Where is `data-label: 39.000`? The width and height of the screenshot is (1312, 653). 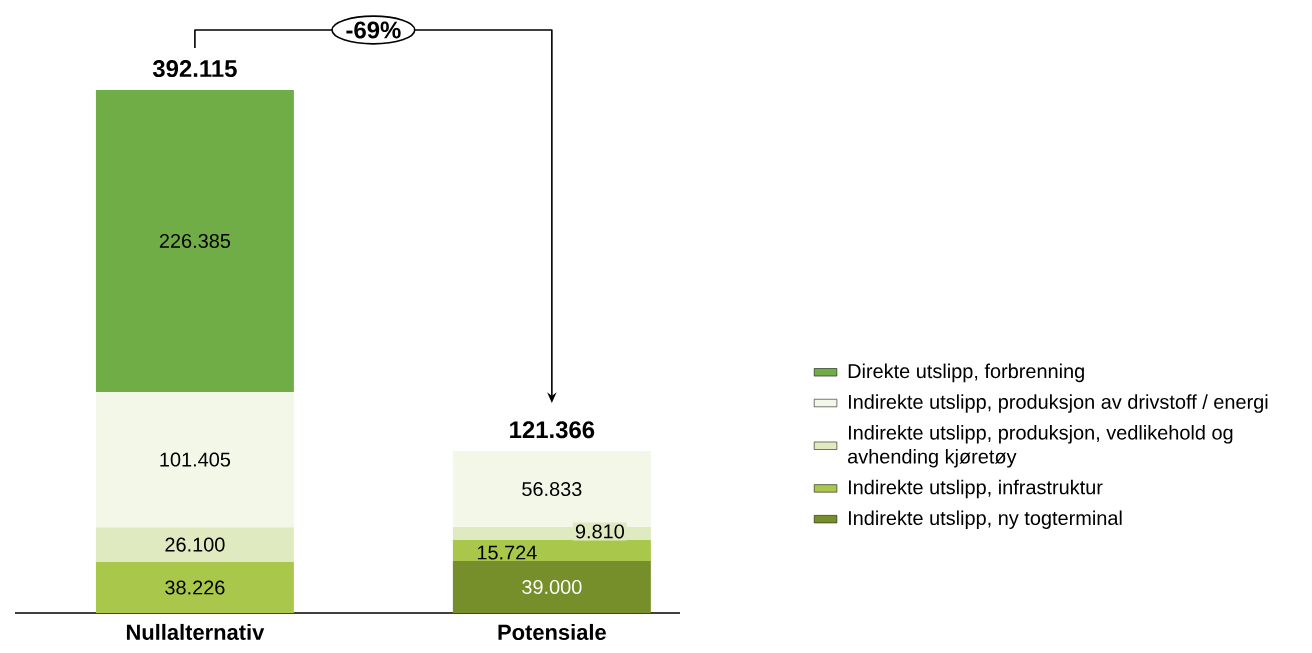
data-label: 39.000 is located at coordinates (552, 587).